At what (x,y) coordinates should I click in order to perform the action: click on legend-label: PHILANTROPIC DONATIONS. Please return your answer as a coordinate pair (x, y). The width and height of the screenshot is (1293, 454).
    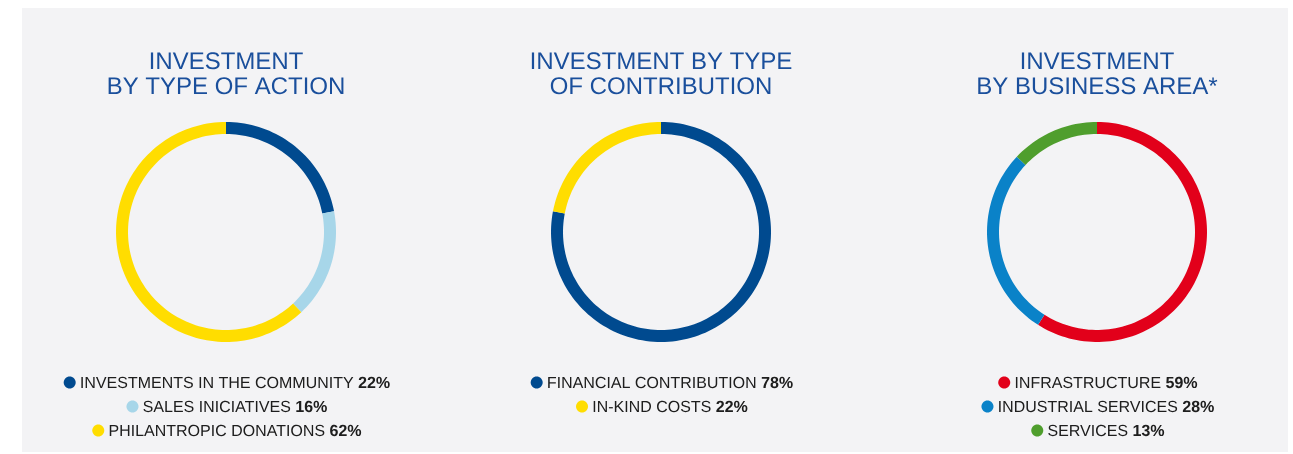
    Looking at the image, I should click on (217, 430).